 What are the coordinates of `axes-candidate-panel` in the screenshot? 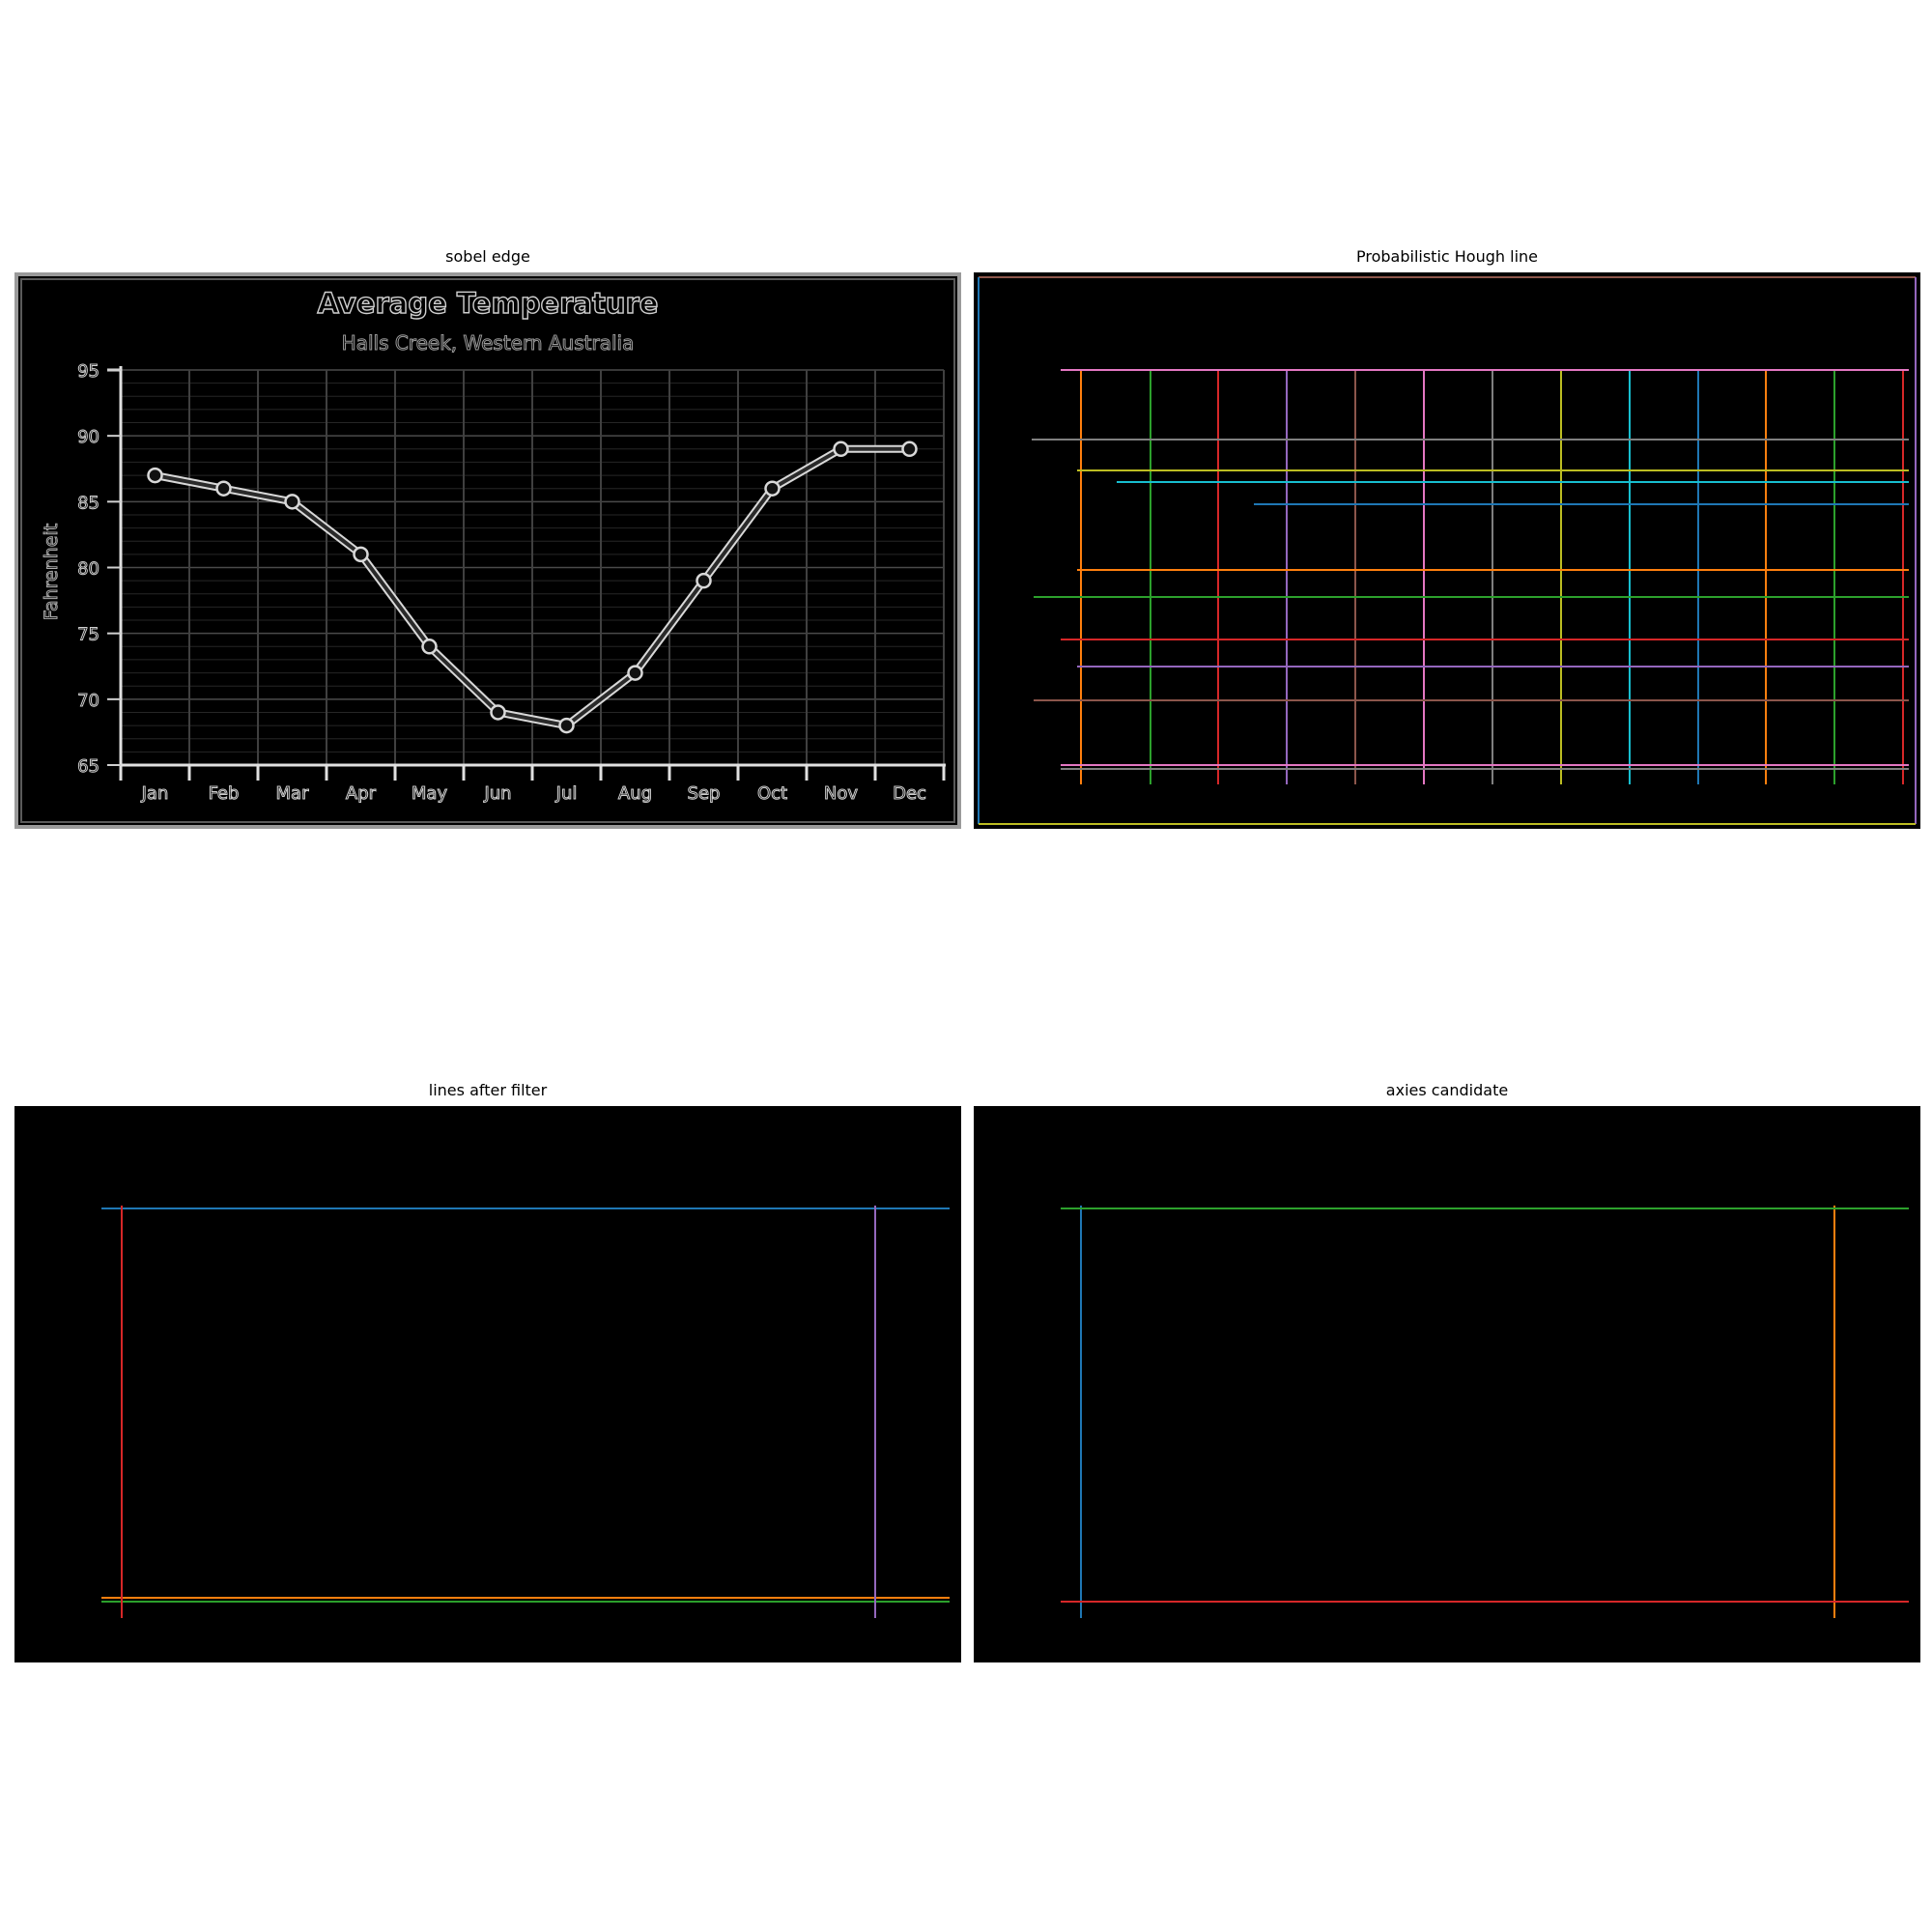 It's located at (1447, 1384).